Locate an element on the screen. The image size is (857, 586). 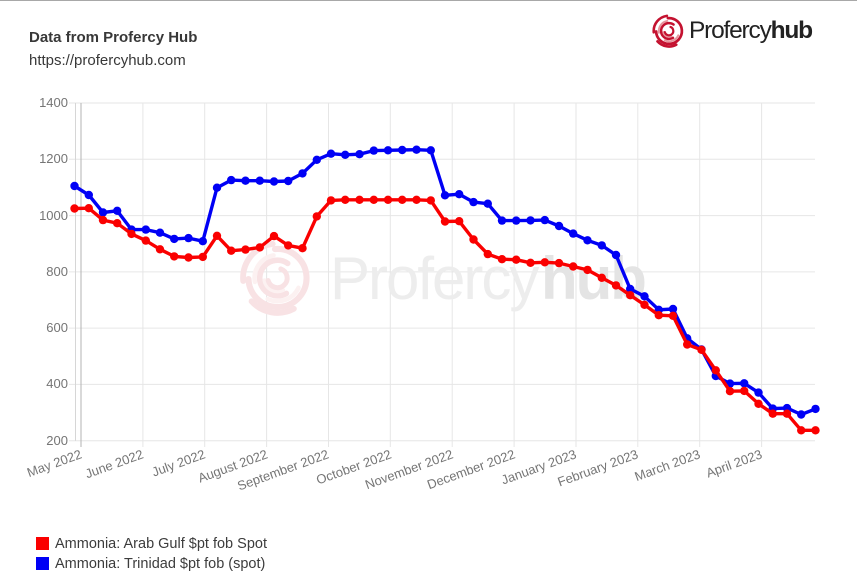
svg-text: hub is located at coordinates (593, 278).